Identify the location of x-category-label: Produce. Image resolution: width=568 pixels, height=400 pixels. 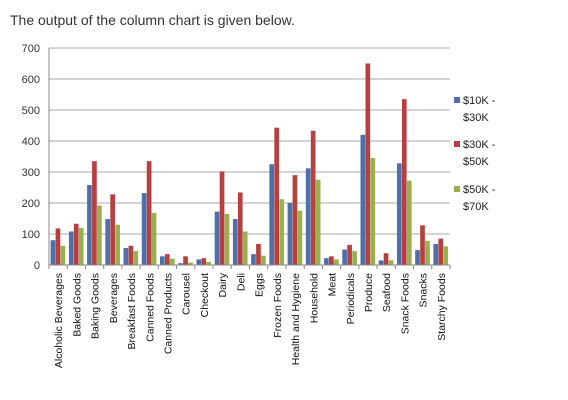
(369, 292).